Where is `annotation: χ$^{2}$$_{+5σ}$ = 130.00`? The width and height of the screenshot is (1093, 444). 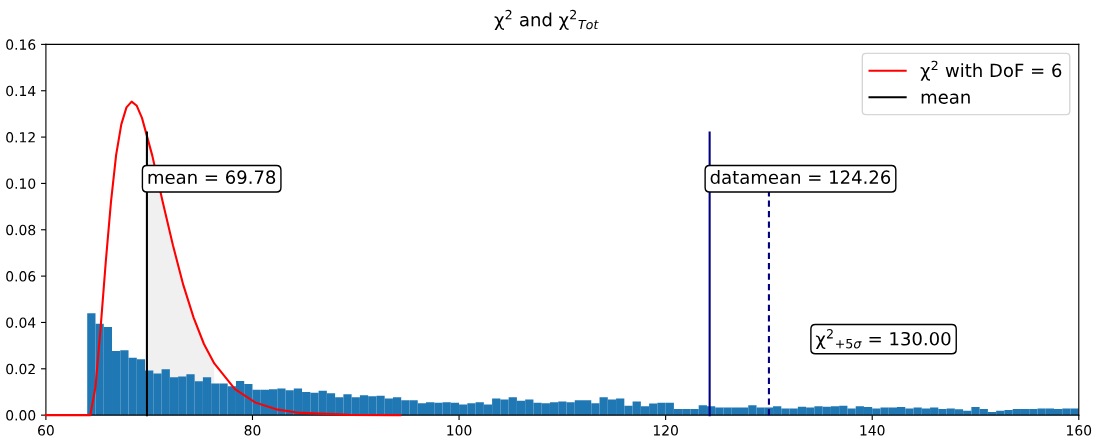
annotation: χ$^{2}$$_{+5σ}$ = 130.00 is located at coordinates (883, 339).